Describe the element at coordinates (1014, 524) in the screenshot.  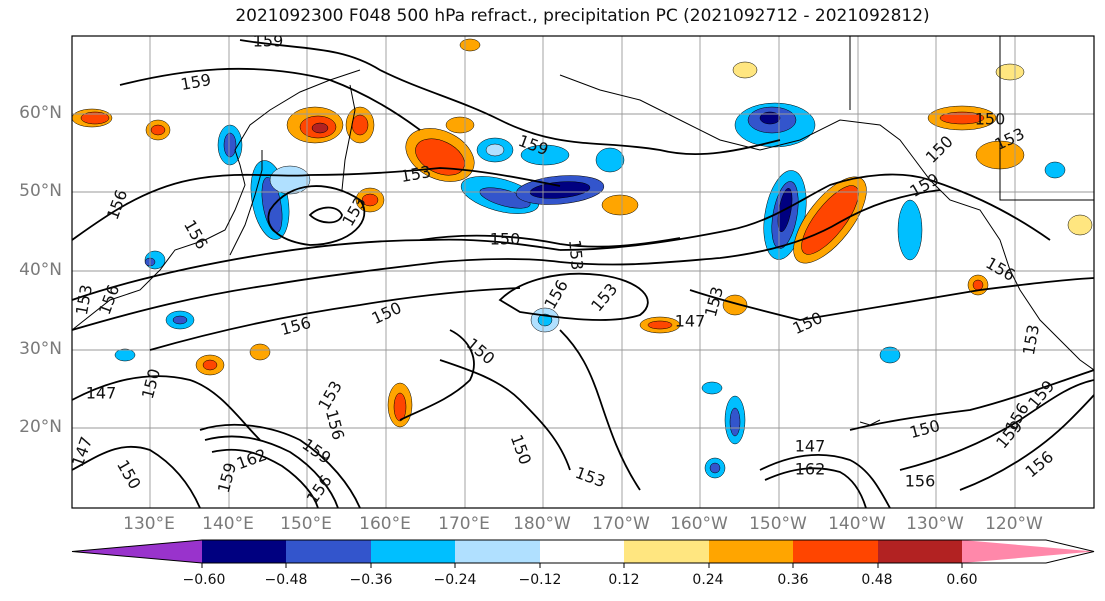
I see `lon-label-120w: 120°W` at that location.